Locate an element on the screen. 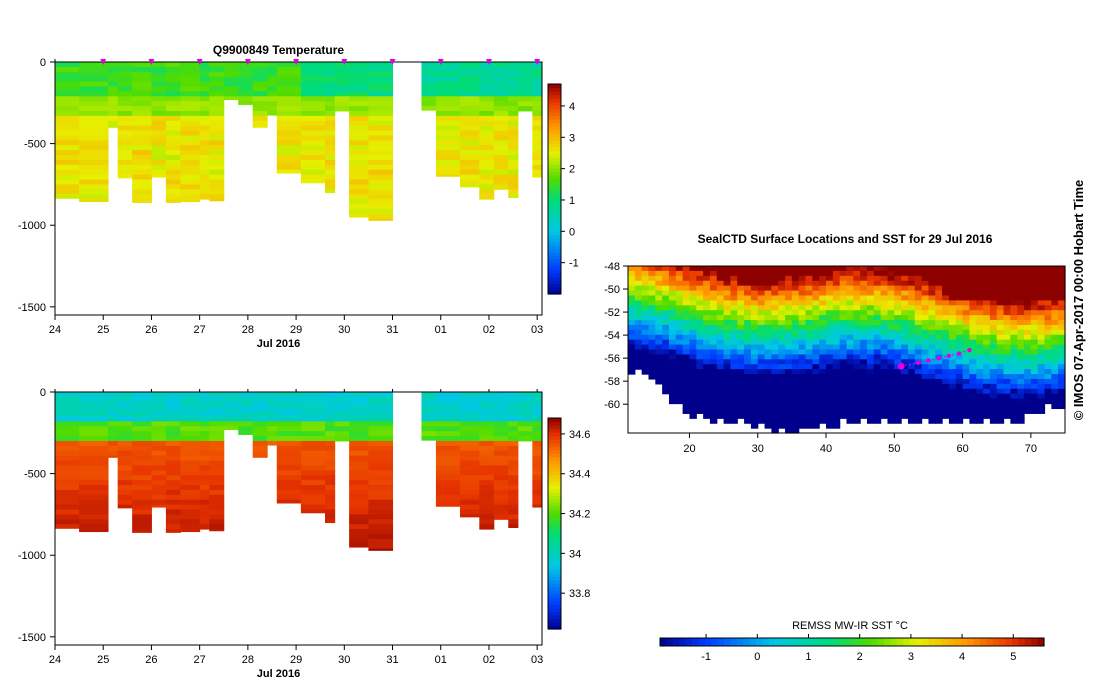 The width and height of the screenshot is (1099, 700). x-tick-label: 25 is located at coordinates (103, 330).